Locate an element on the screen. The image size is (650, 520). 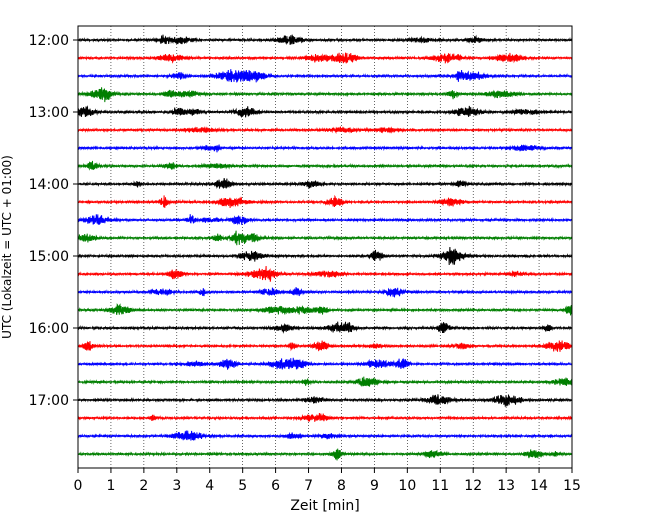
y-tick-label-2: 14:00 is located at coordinates (49, 185).